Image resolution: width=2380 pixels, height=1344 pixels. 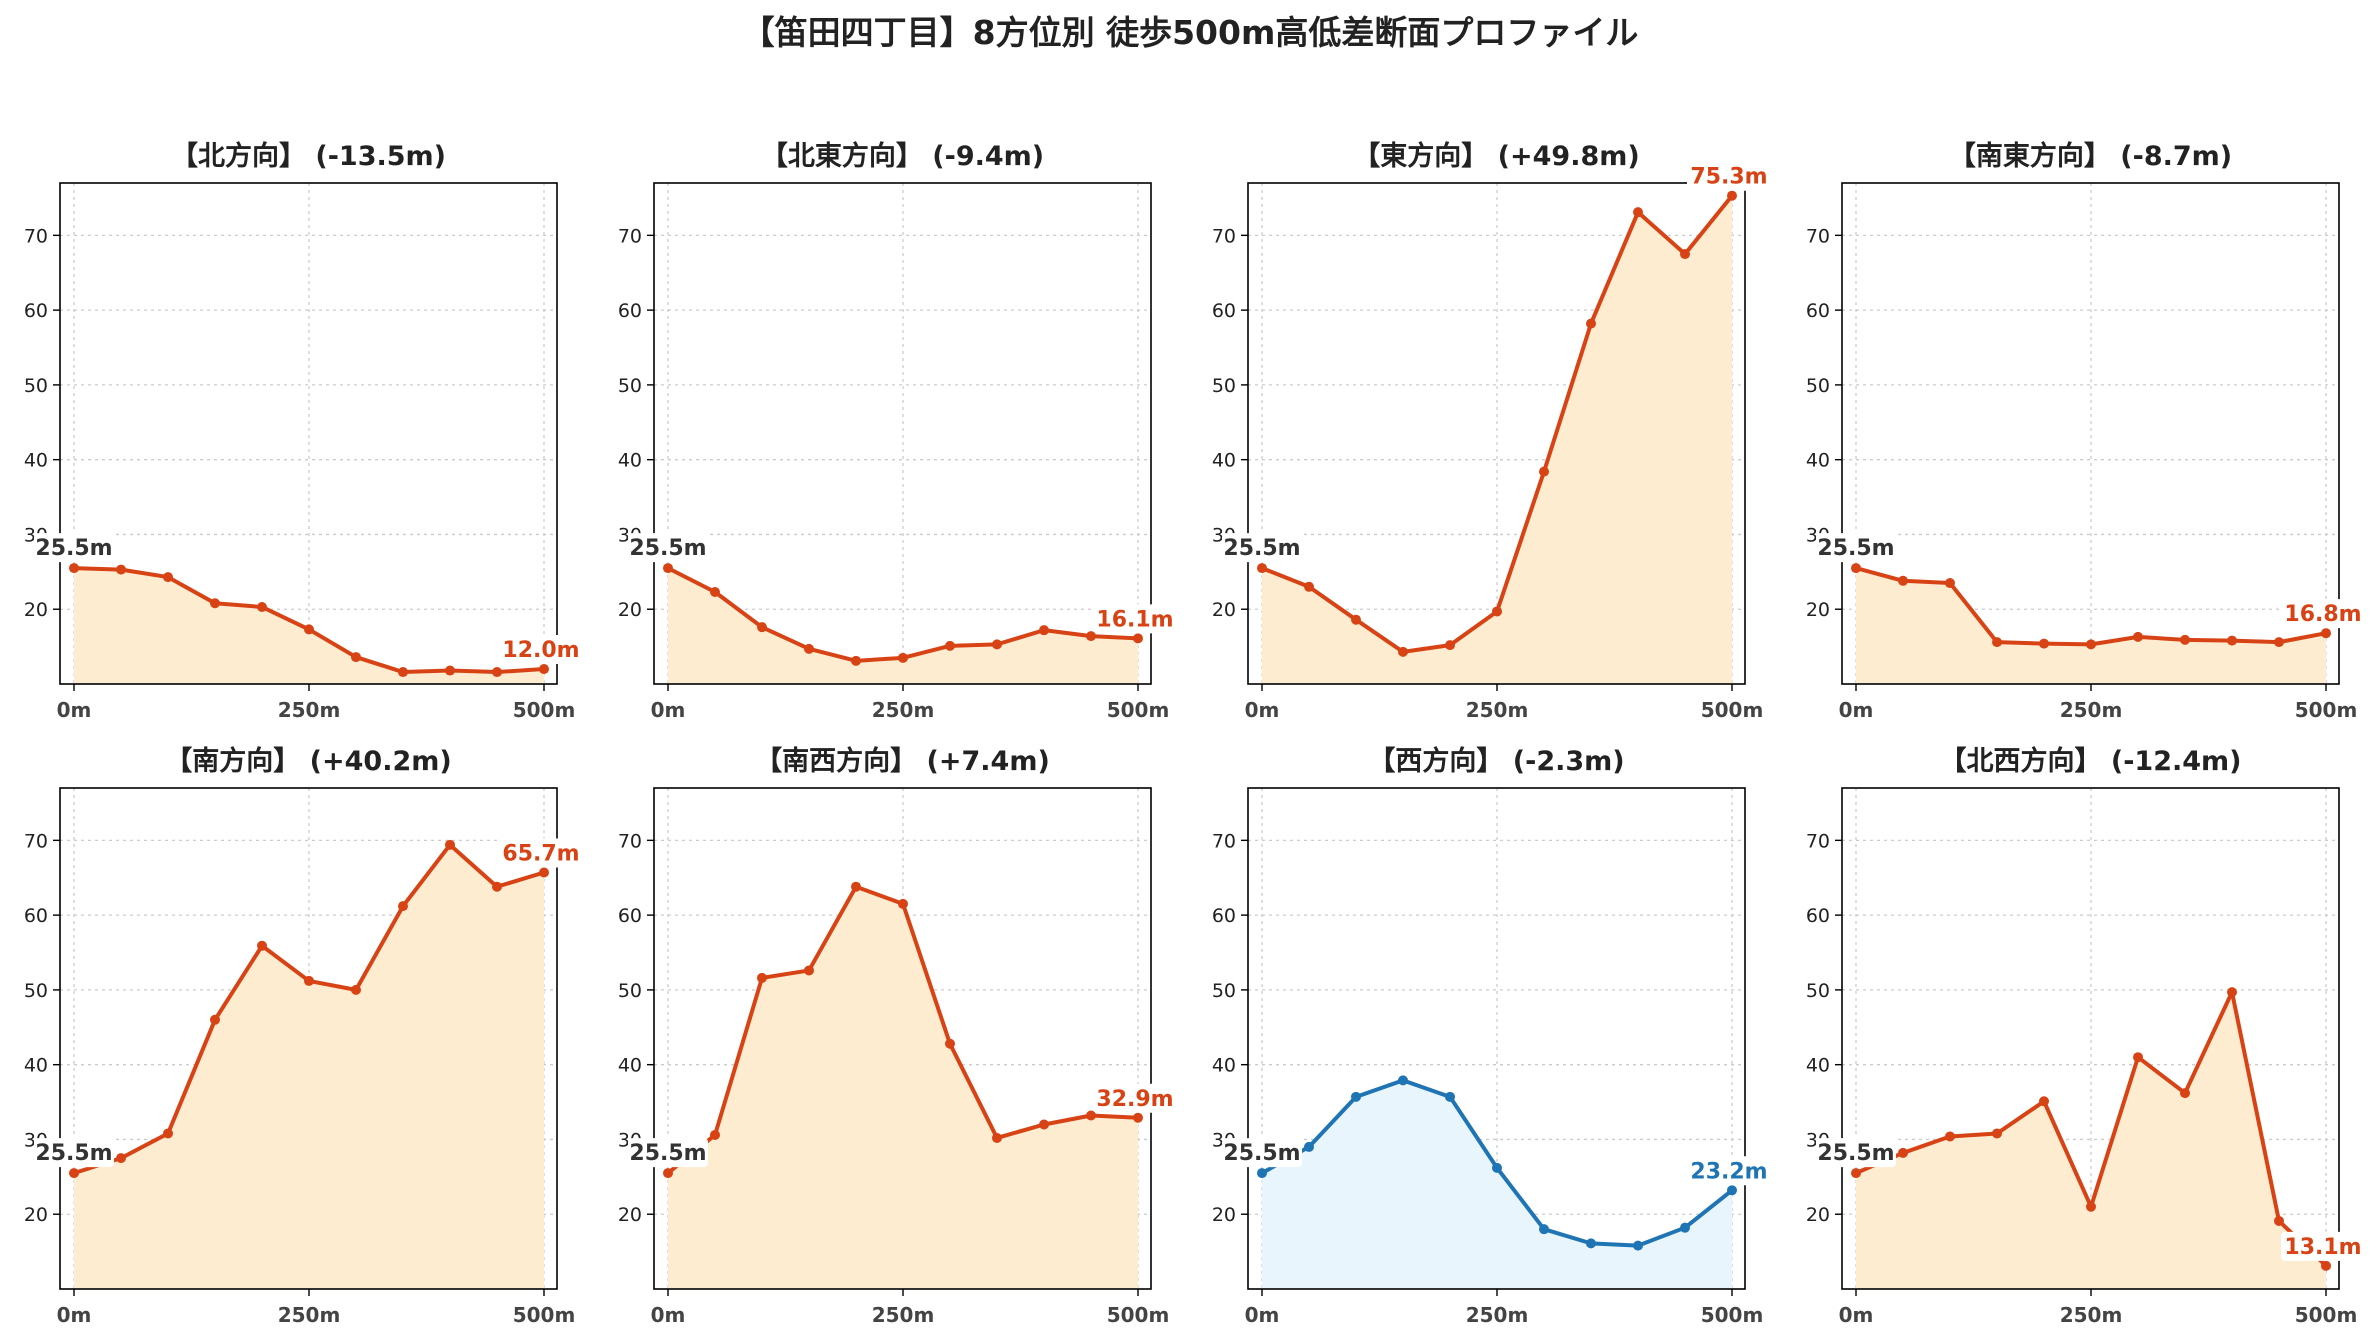 I want to click on end-label: 12.0m, so click(x=540, y=650).